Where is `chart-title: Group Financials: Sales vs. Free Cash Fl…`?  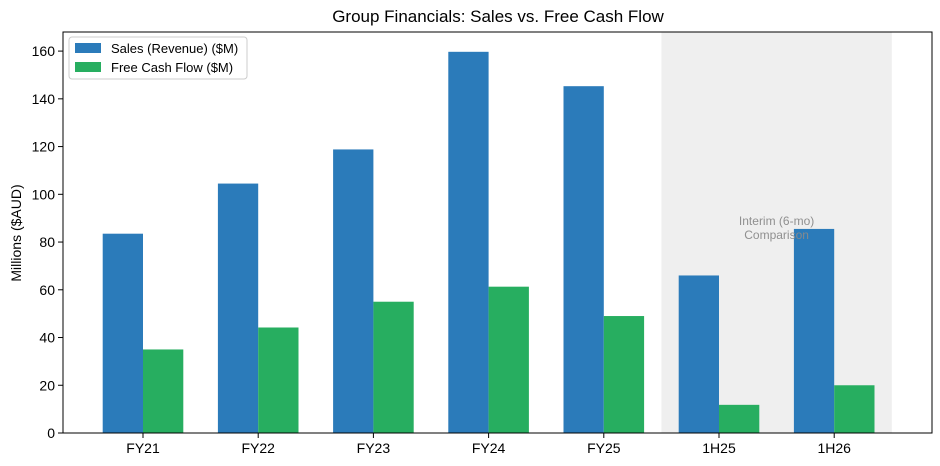 chart-title: Group Financials: Sales vs. Free Cash Fl… is located at coordinates (498, 16).